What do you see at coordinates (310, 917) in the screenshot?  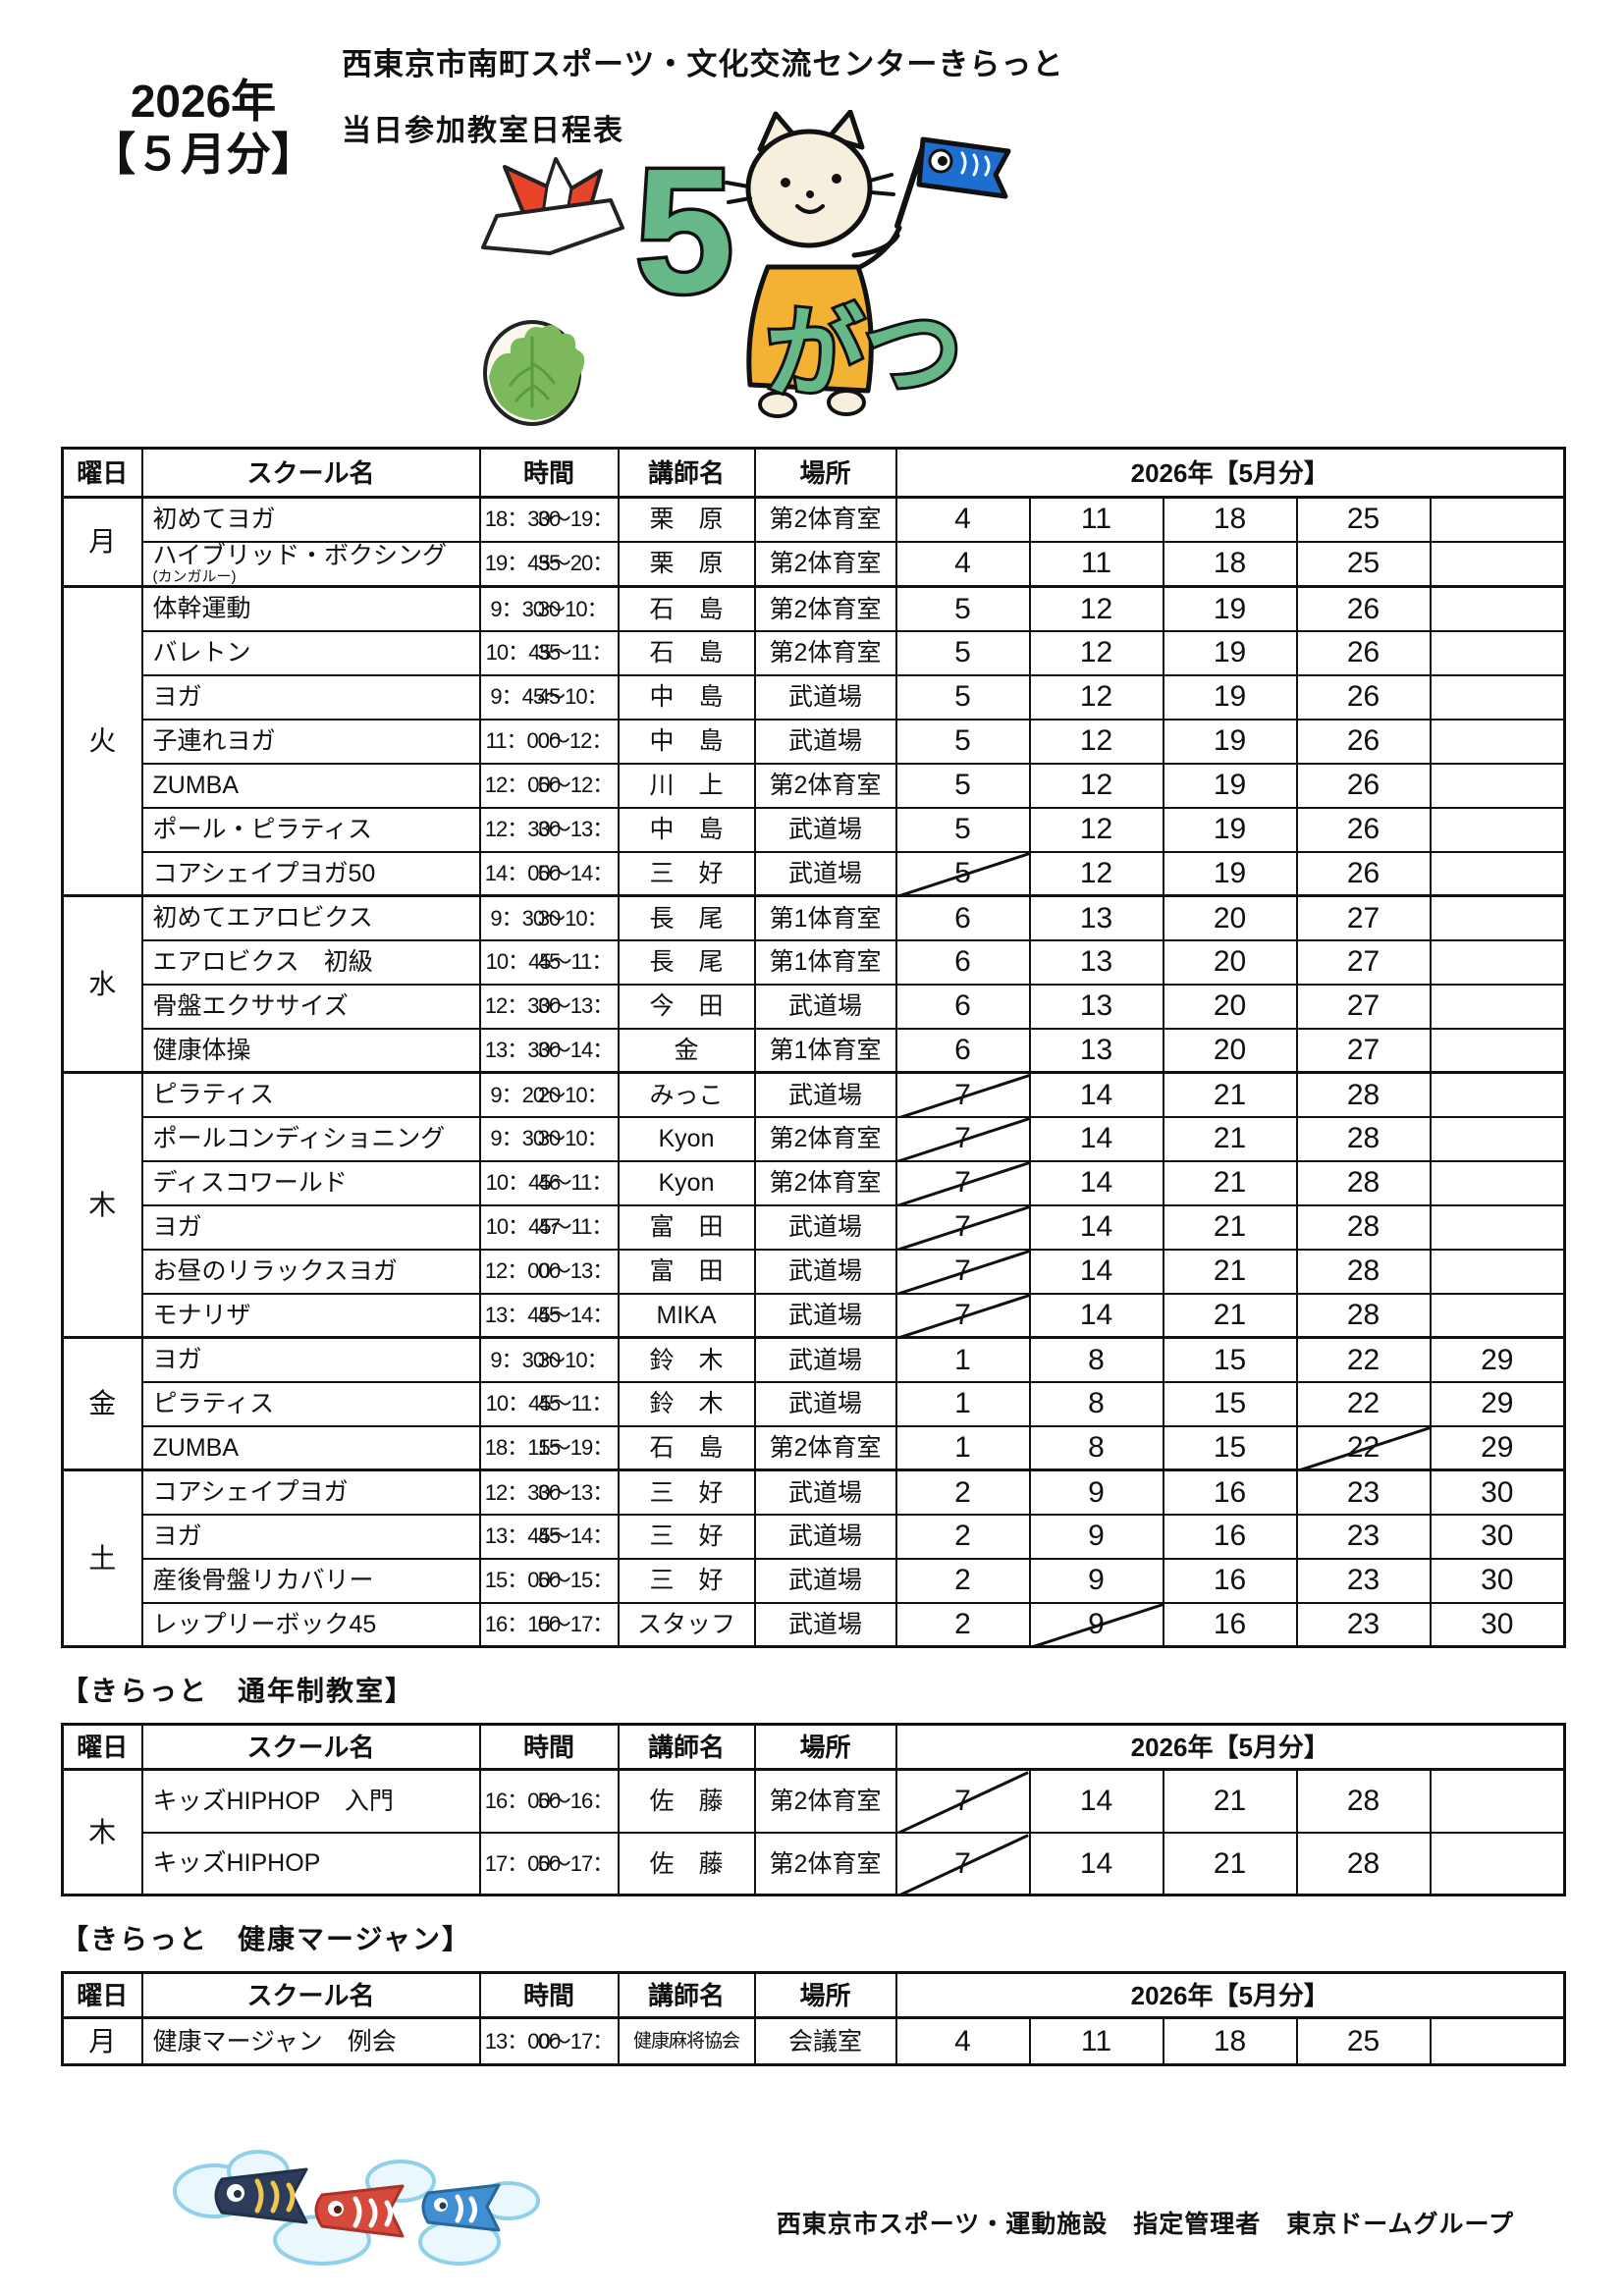 I see `school-cell: 初めてエアロビクス` at bounding box center [310, 917].